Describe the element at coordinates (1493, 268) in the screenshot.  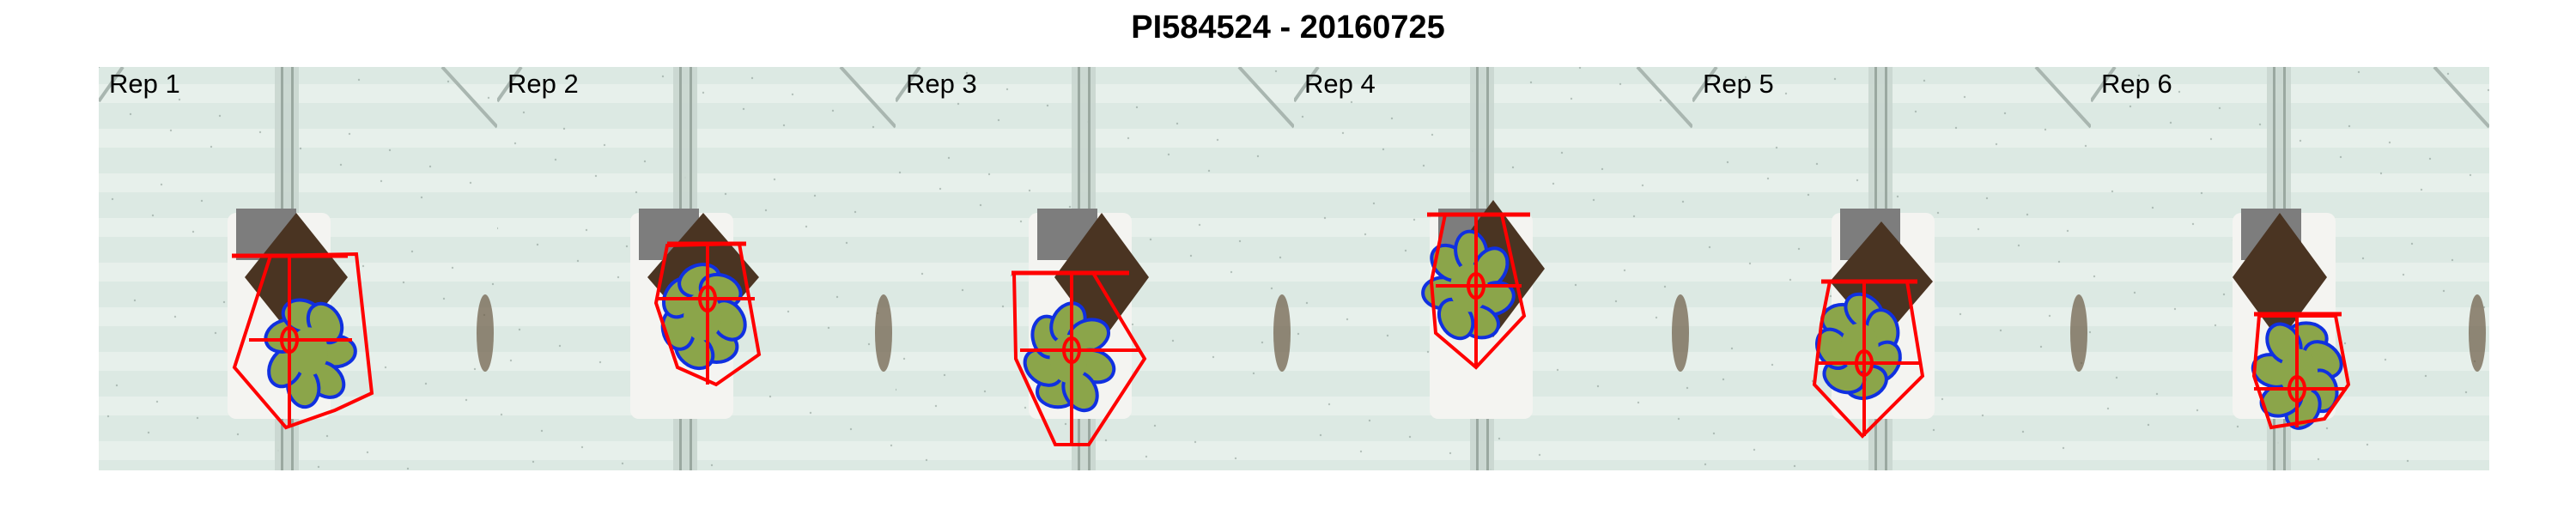
I see `rep-panel-4: Rep 4` at that location.